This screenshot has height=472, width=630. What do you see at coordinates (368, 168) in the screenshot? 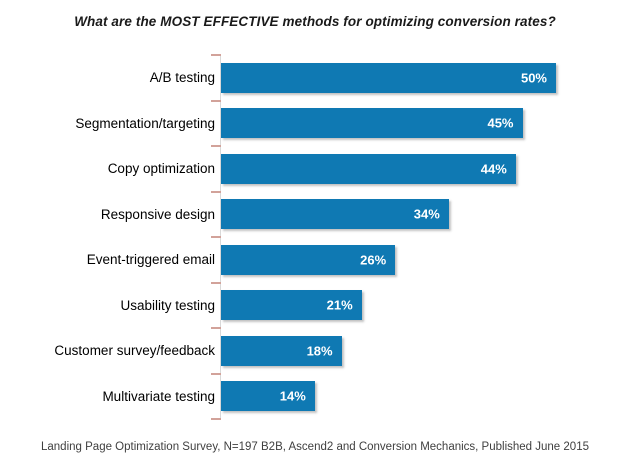
I see `bar: 44%` at bounding box center [368, 168].